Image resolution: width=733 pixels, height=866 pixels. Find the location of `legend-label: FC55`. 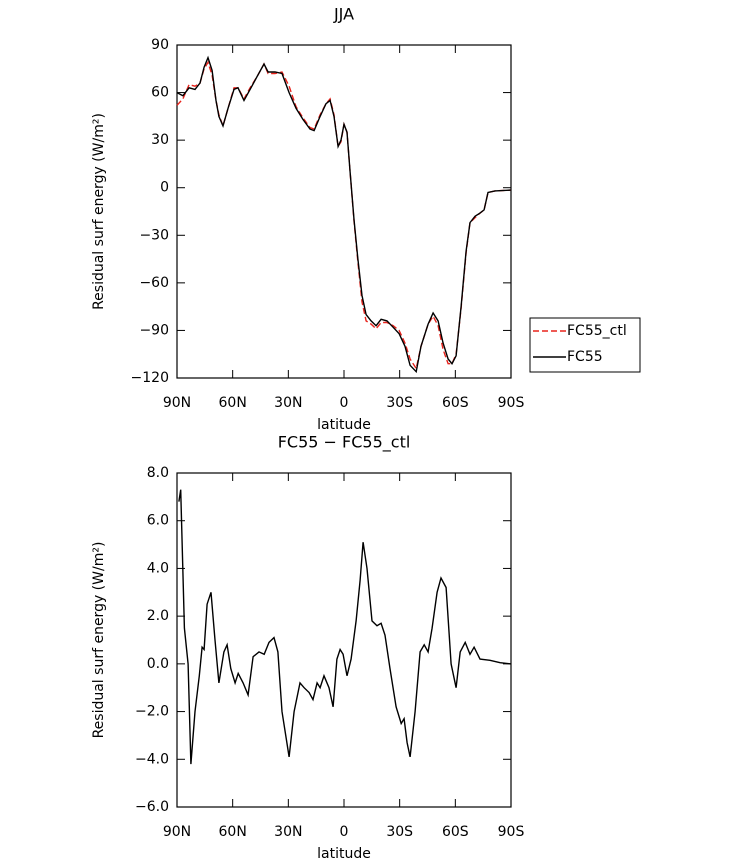

legend-label: FC55 is located at coordinates (585, 357).